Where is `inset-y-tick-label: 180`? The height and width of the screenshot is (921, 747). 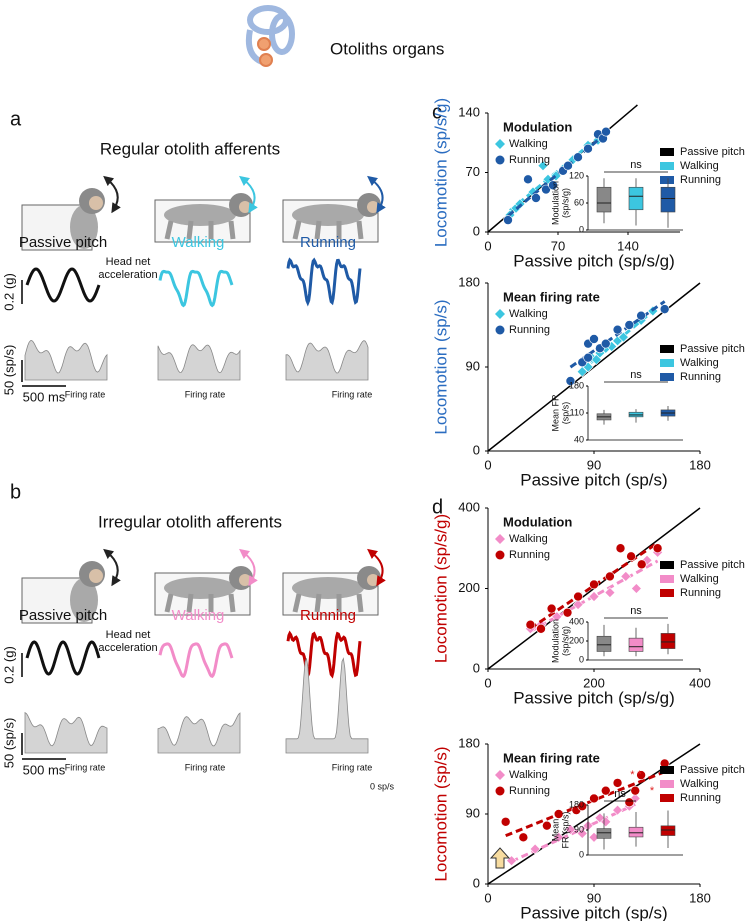 inset-y-tick-label: 180 is located at coordinates (576, 385).